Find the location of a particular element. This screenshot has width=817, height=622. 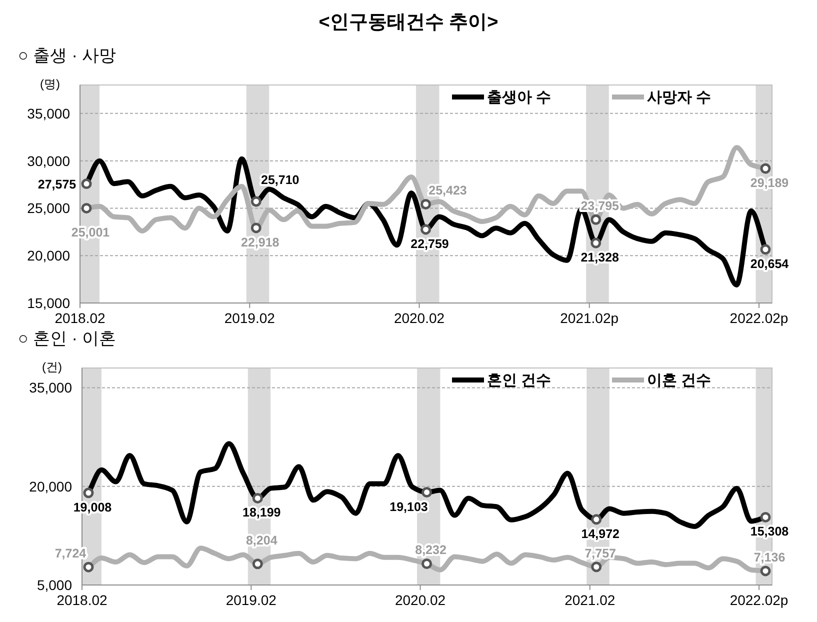

x-tick-label: 2021.02p is located at coordinates (589, 318).